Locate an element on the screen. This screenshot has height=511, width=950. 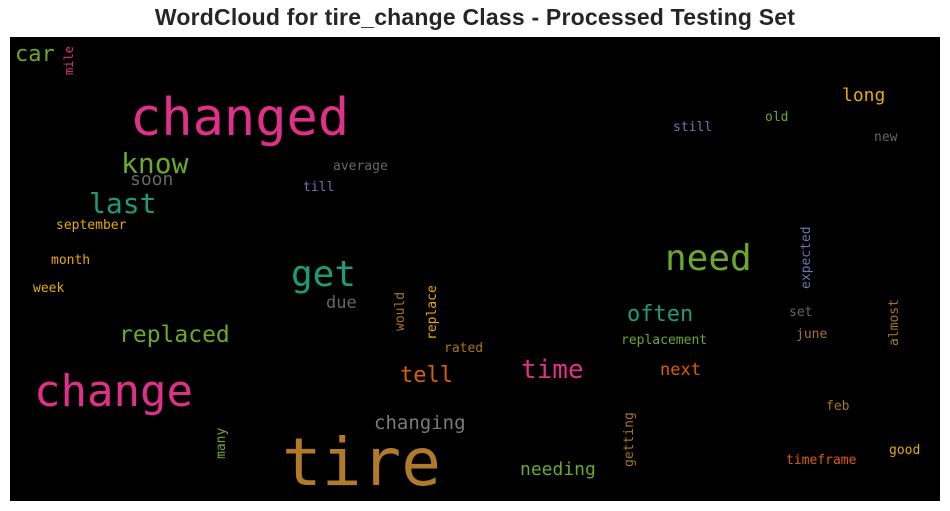
word-tell: tell is located at coordinates (426, 375).